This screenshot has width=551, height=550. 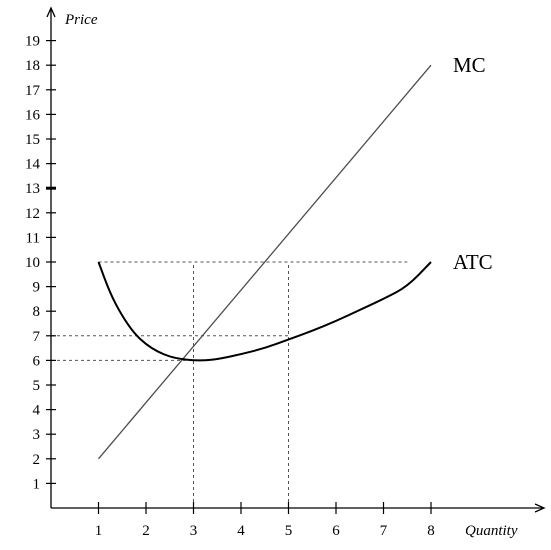 What do you see at coordinates (469, 65) in the screenshot?
I see `series-label-mc: MC` at bounding box center [469, 65].